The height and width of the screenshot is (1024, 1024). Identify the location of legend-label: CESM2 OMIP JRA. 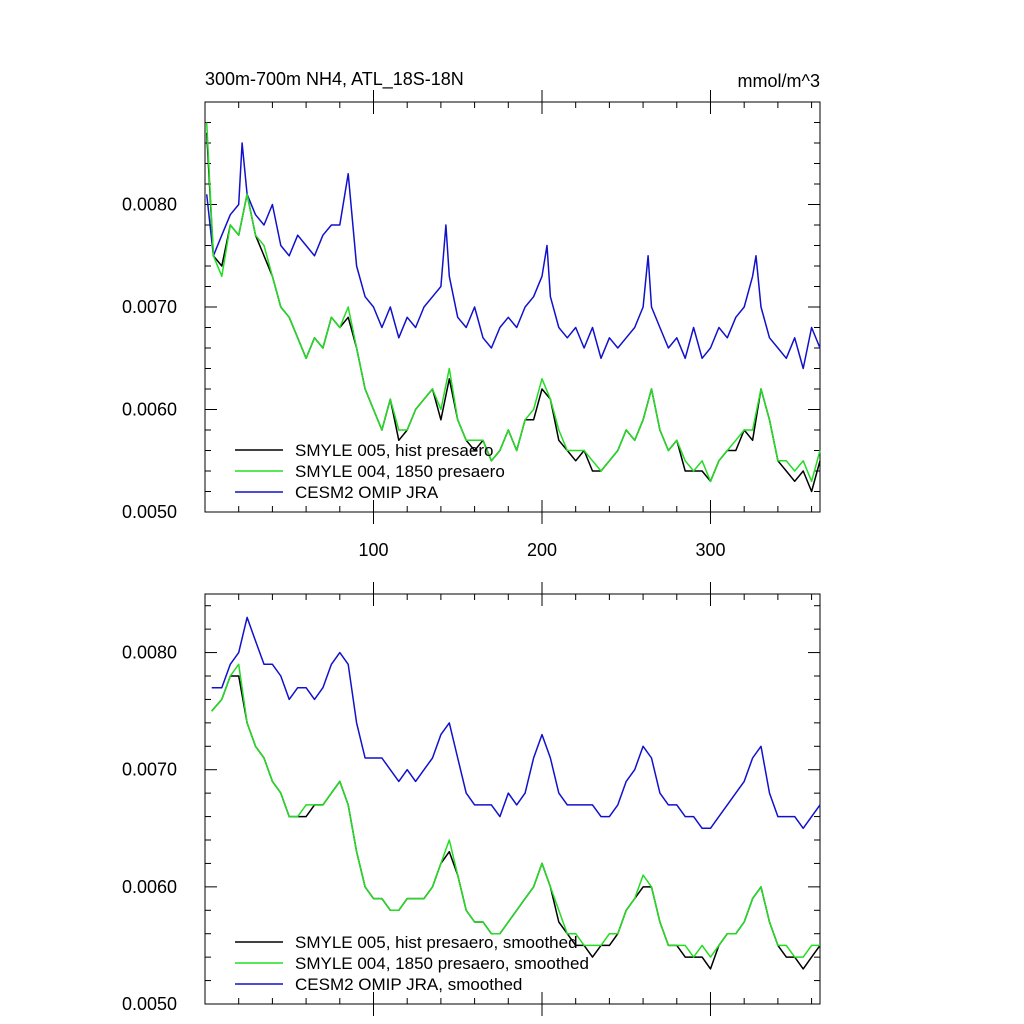
(367, 492).